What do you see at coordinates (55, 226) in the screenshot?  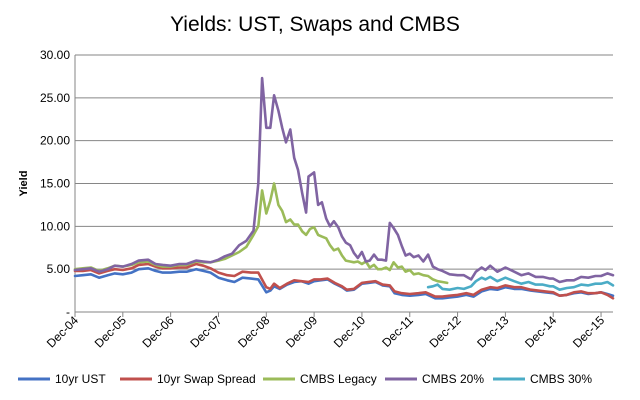 I see `y-tick-label: 10.00` at bounding box center [55, 226].